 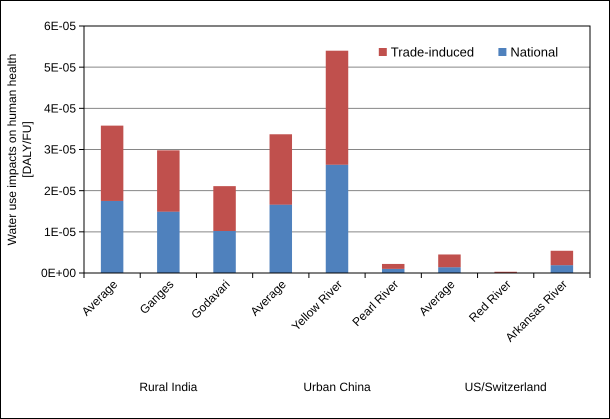 I want to click on y-tick-label: 5E-05, so click(x=60, y=67).